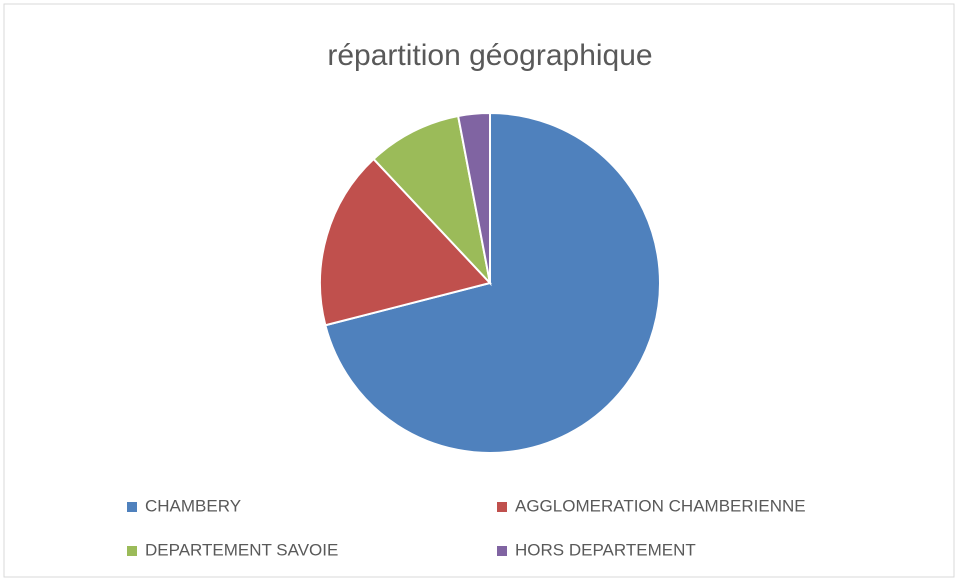 The image size is (958, 581). I want to click on legend-label: DEPARTEMENT SAVOIE, so click(241, 549).